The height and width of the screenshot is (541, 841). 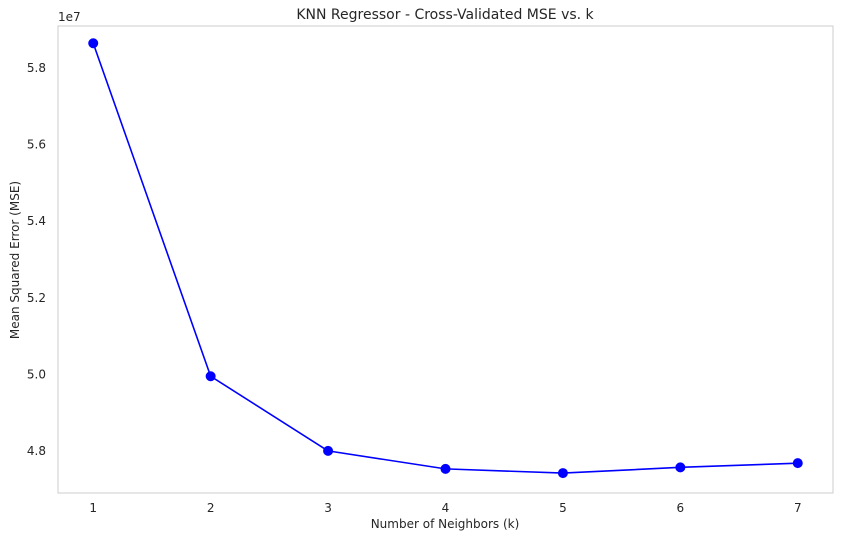 What do you see at coordinates (681, 508) in the screenshot?
I see `x-tick-label: 6` at bounding box center [681, 508].